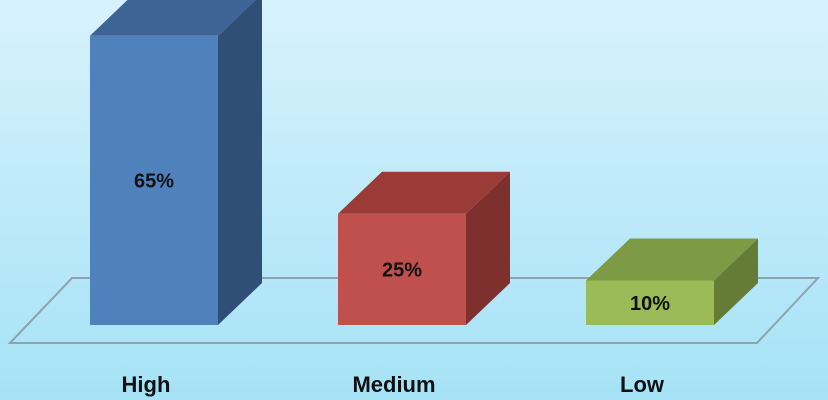 Image resolution: width=828 pixels, height=400 pixels. I want to click on bar-medium-top, so click(424, 192).